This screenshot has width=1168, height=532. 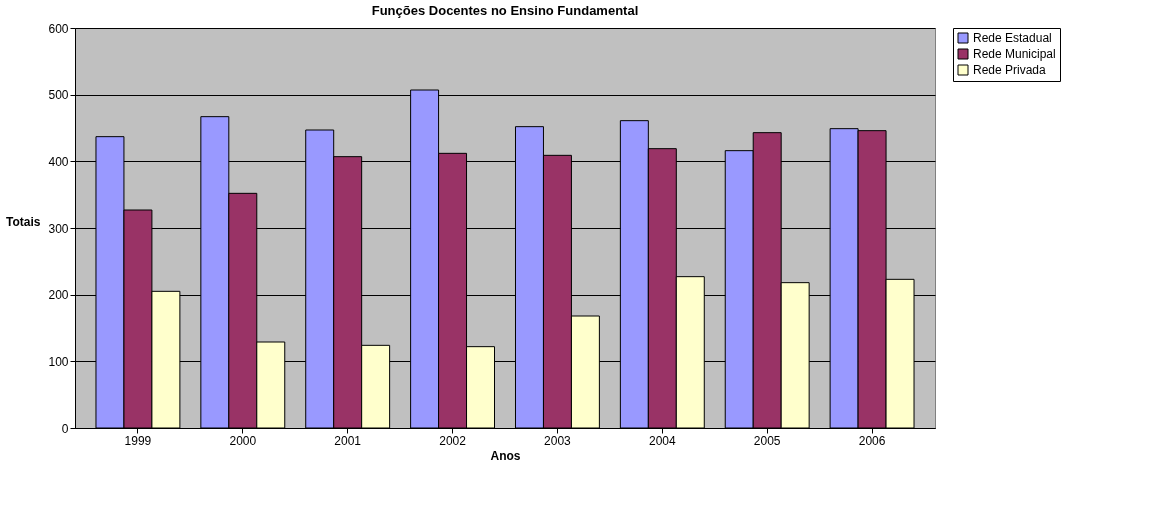 What do you see at coordinates (243, 440) in the screenshot?
I see `x-tick-label: 2000` at bounding box center [243, 440].